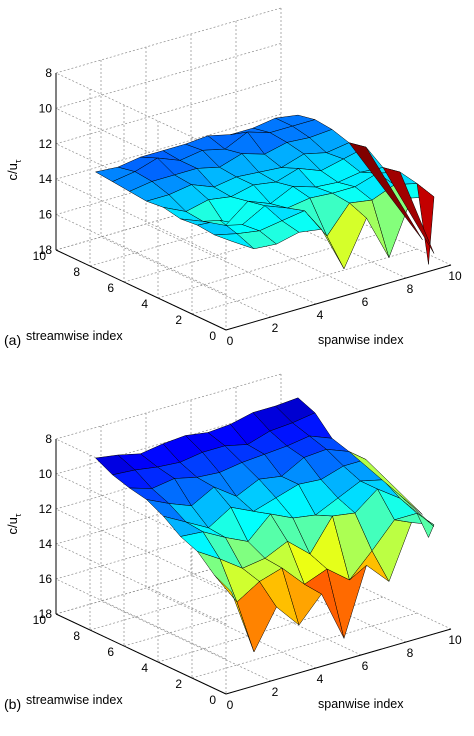 The image size is (474, 736). I want to click on panel-label: (b), so click(12, 704).